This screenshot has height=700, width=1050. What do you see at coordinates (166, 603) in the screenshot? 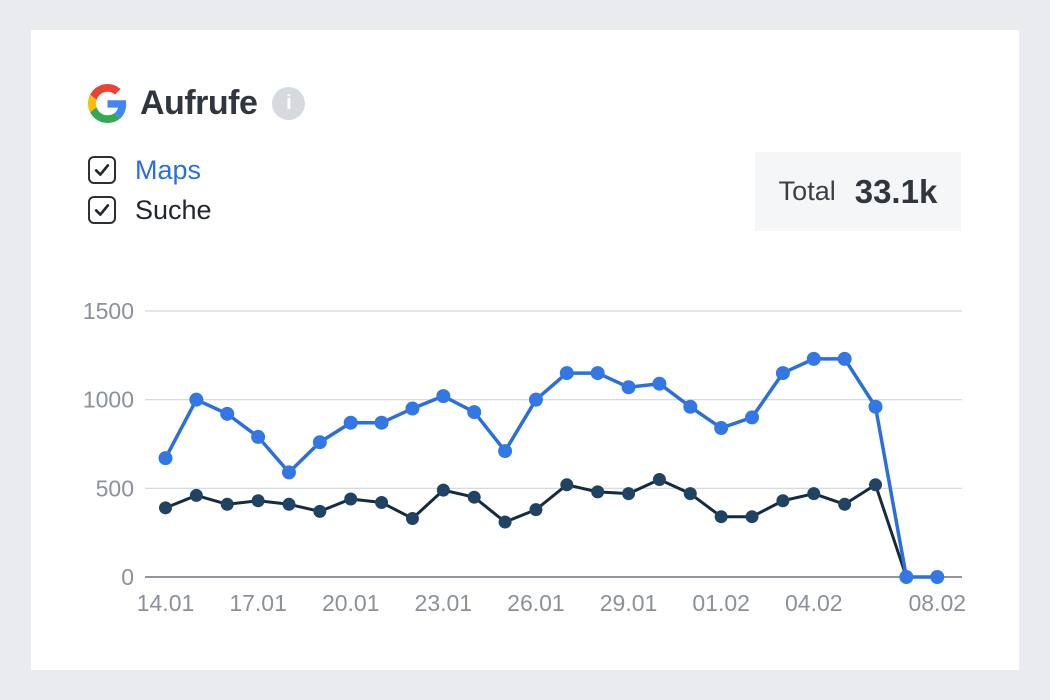
I see `x-tick-label: 14.01` at bounding box center [166, 603].